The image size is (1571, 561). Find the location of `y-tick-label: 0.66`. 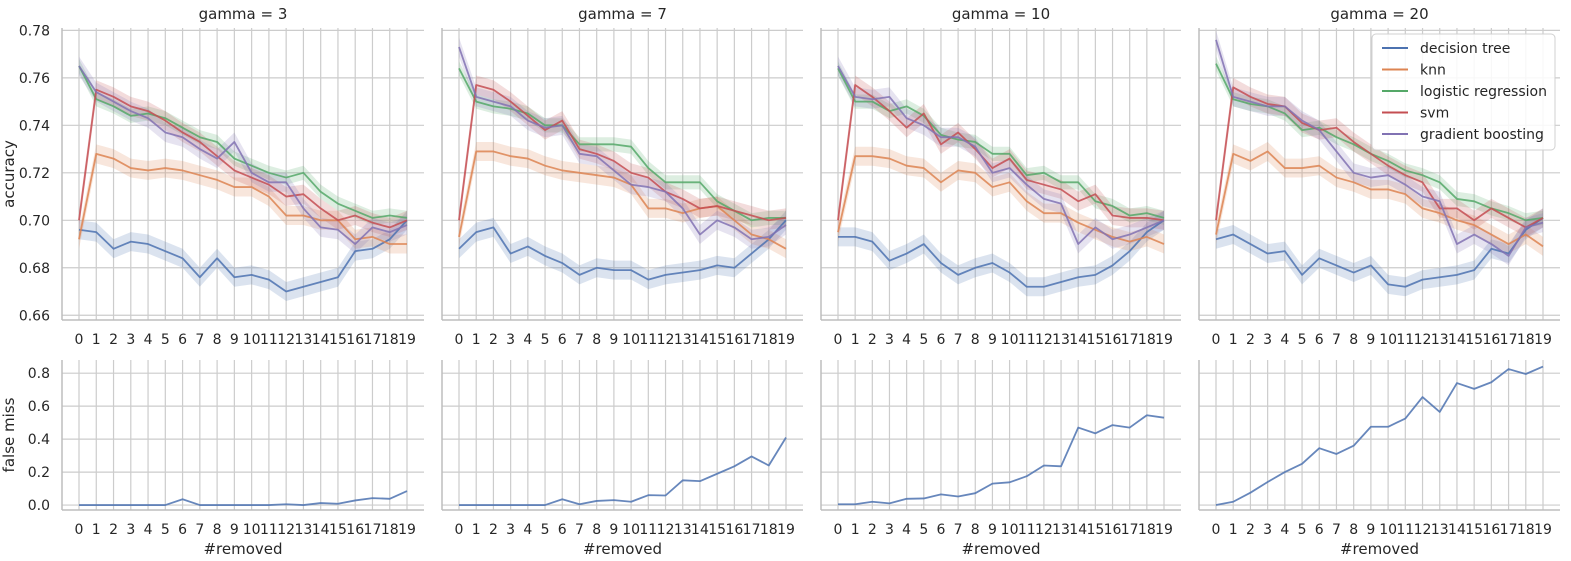

y-tick-label: 0.66 is located at coordinates (34, 316).